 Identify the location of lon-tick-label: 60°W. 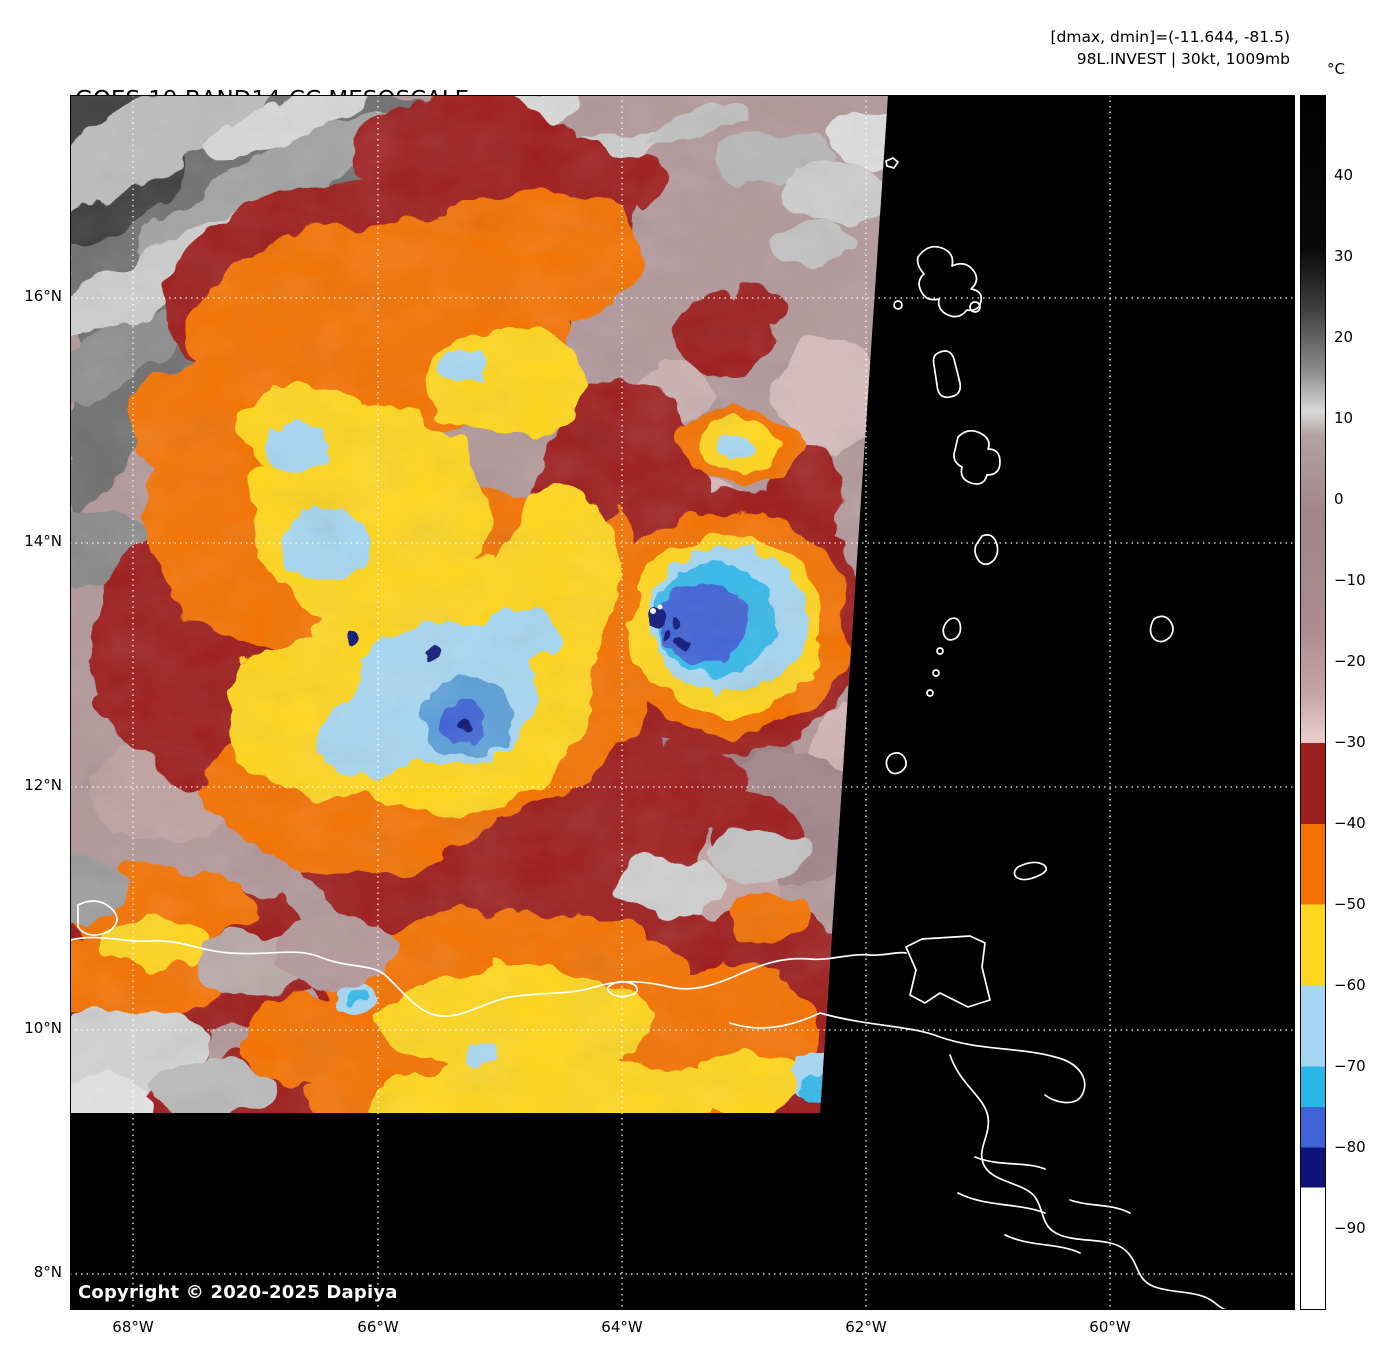
(1110, 1327).